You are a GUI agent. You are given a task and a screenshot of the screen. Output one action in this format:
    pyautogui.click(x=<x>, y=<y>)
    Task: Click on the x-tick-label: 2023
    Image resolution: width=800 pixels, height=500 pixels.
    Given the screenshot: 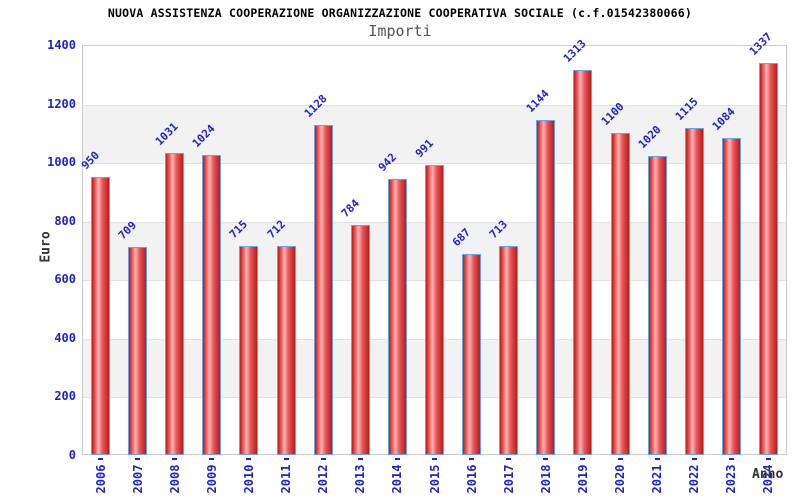 What is the action you would take?
    pyautogui.click(x=731, y=479)
    